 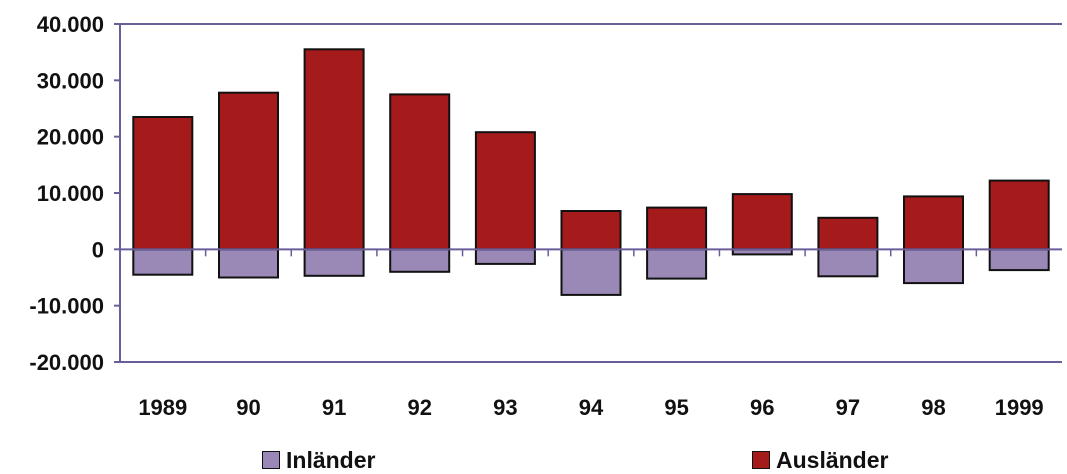 I want to click on legend-label-auslaender: Ausländer, so click(x=832, y=459).